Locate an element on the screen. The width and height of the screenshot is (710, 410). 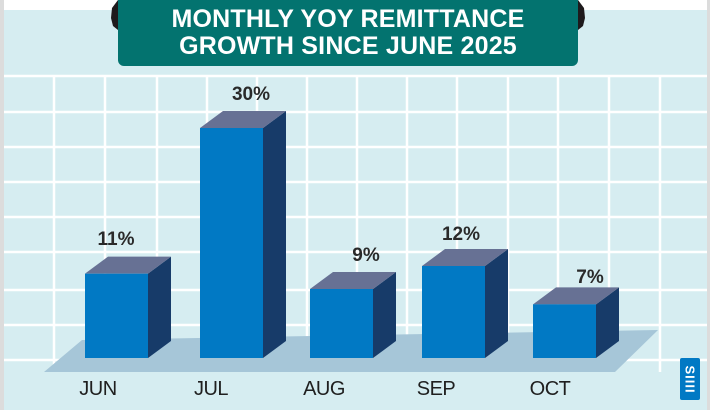
value-label-jun: 11% is located at coordinates (116, 239).